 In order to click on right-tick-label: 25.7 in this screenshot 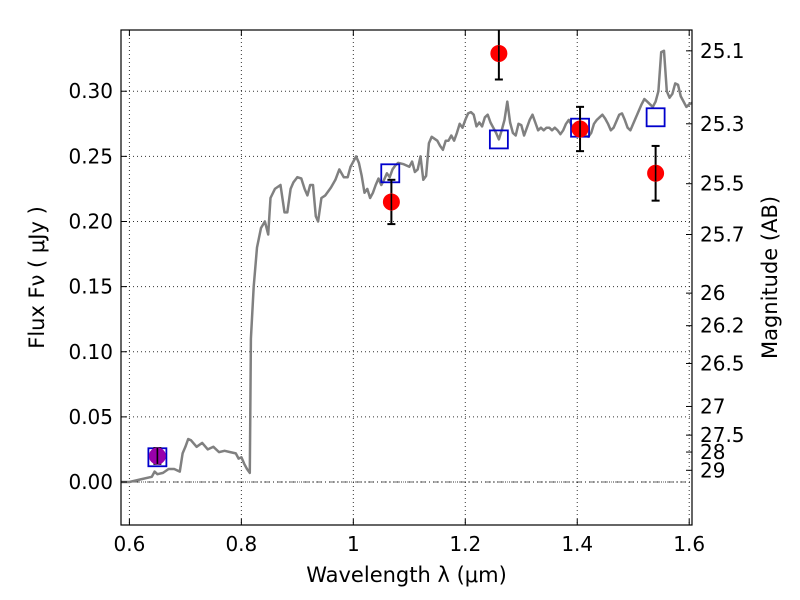, I will do `click(722, 235)`.